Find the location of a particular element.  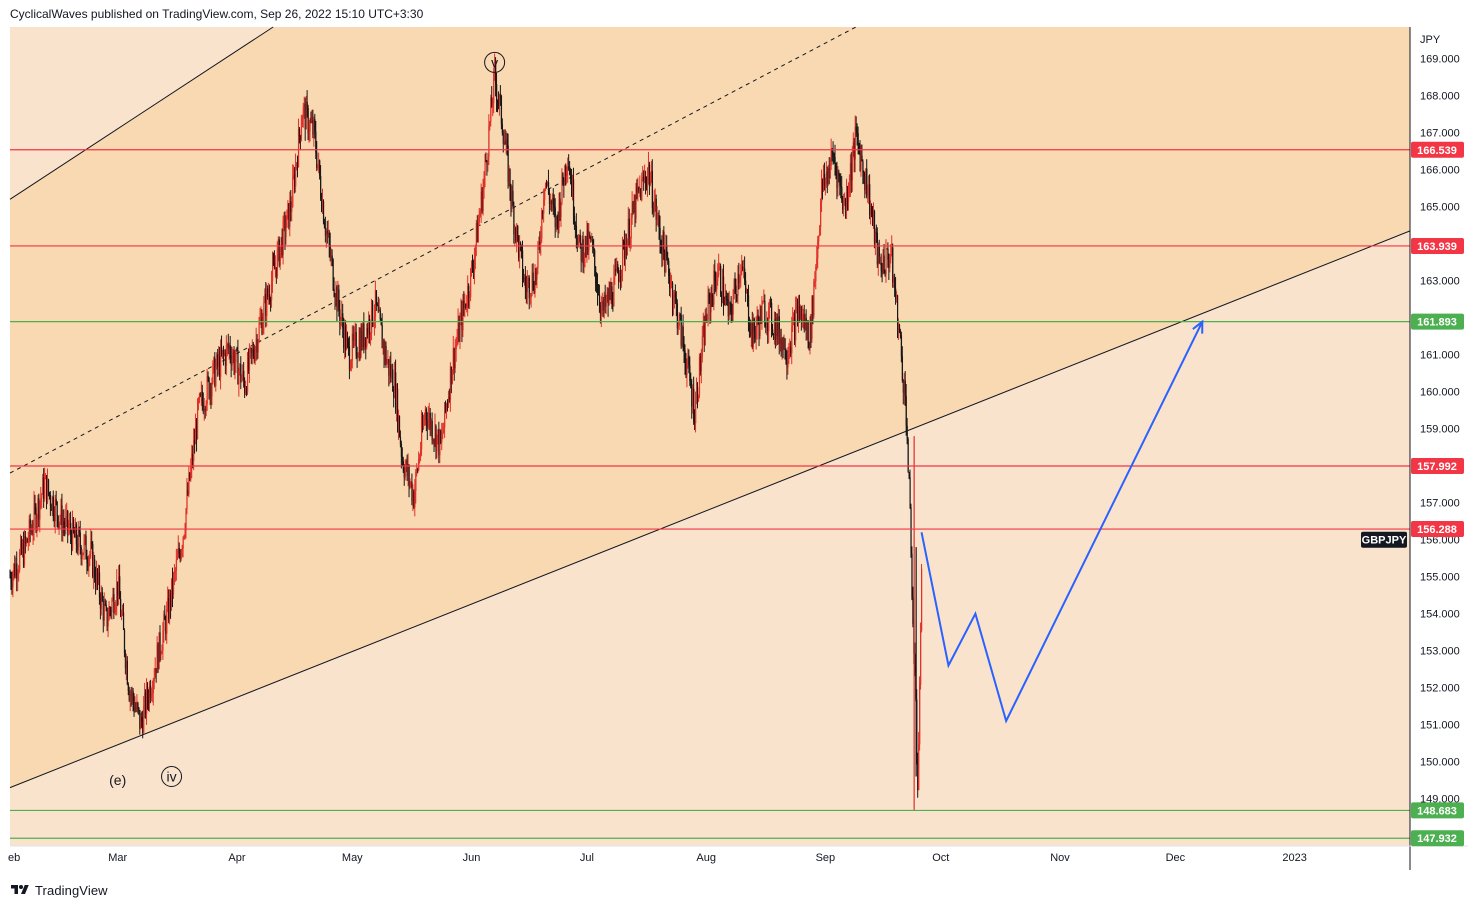

forecast-polyline is located at coordinates (1062, 522).